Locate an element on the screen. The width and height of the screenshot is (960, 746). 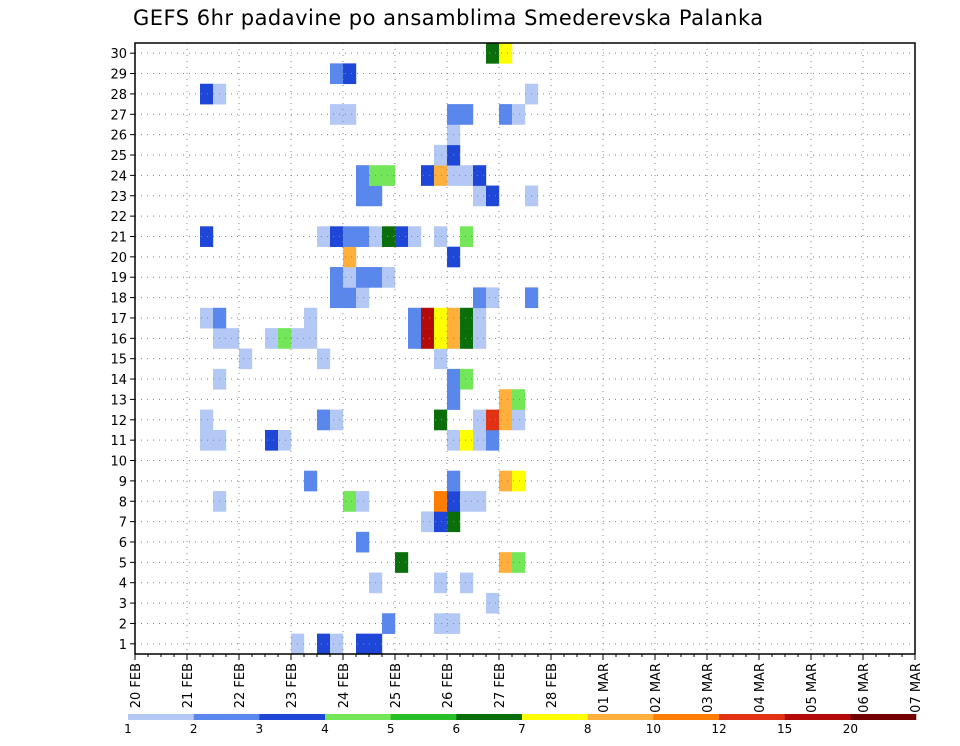
colorbar-label: 3 is located at coordinates (260, 729).